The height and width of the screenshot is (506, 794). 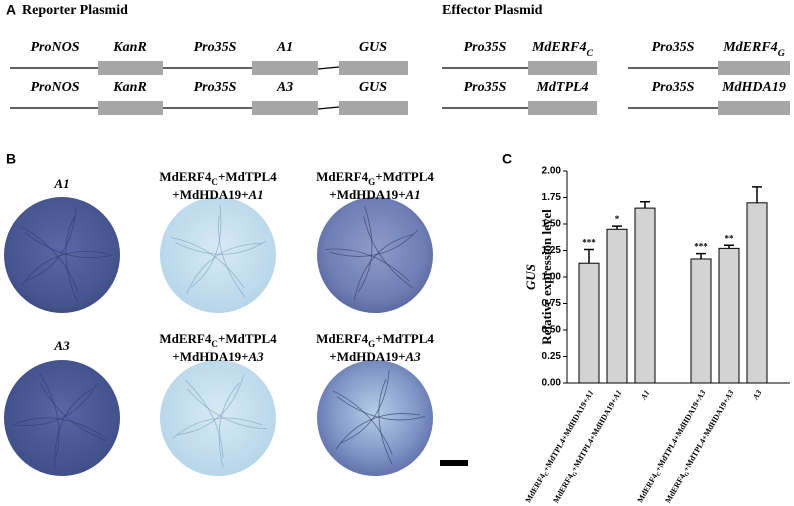 I want to click on element-label: A3, so click(x=284, y=87).